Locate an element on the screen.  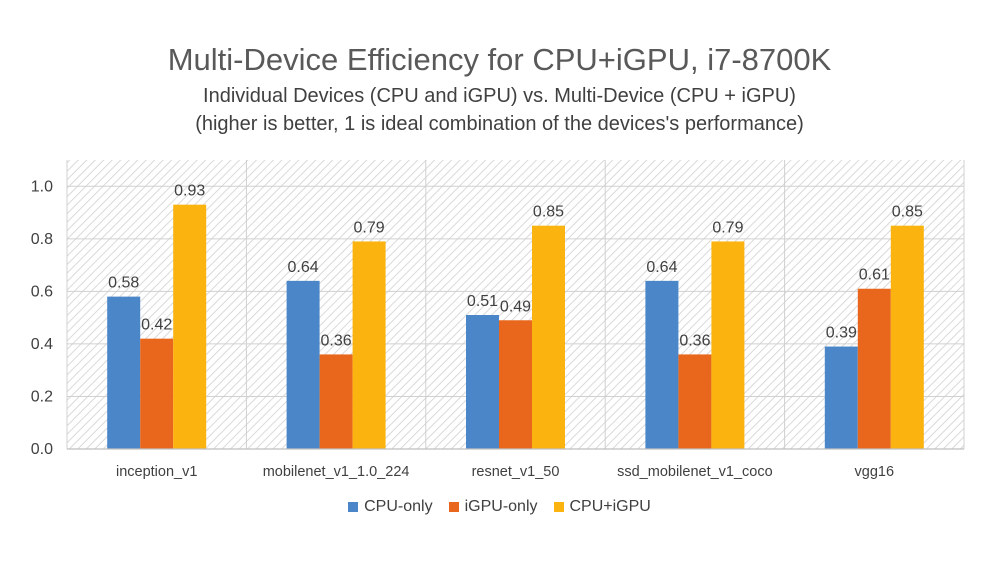
data-label: 0.49 is located at coordinates (515, 306).